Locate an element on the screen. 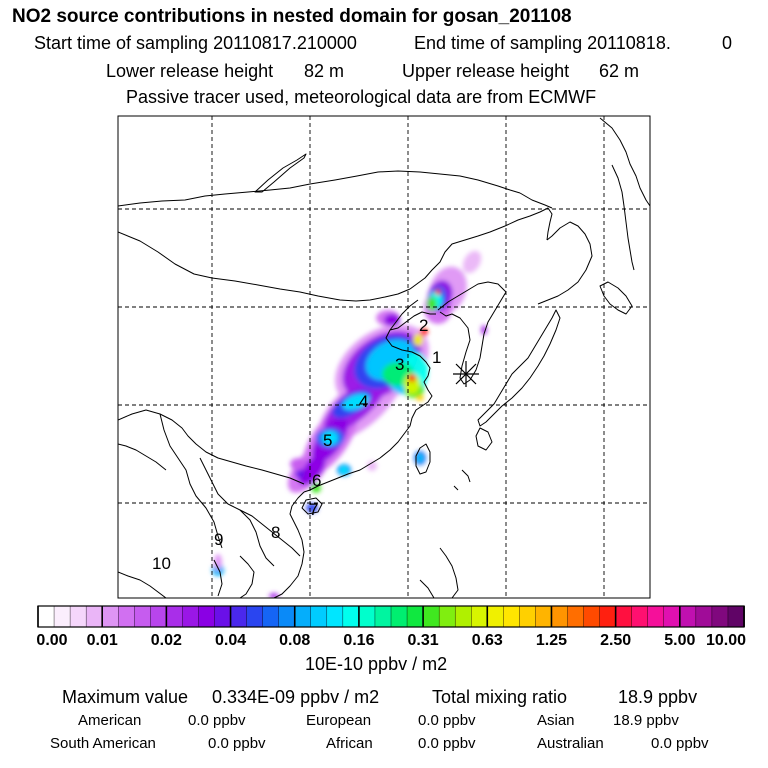 Image resolution: width=768 pixels, height=768 pixels. russia-coast-north is located at coordinates (624, 162).